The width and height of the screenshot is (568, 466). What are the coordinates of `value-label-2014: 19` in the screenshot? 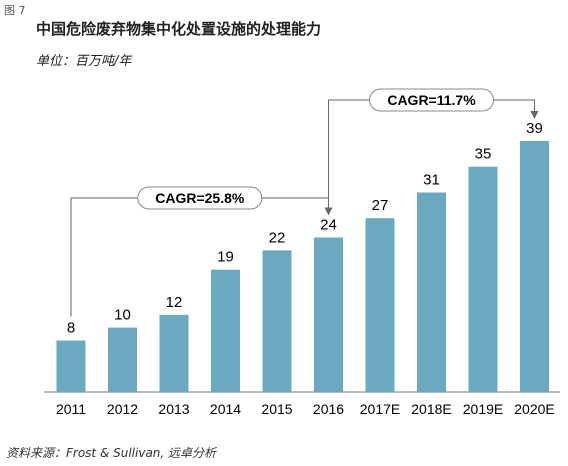 It's located at (225, 257).